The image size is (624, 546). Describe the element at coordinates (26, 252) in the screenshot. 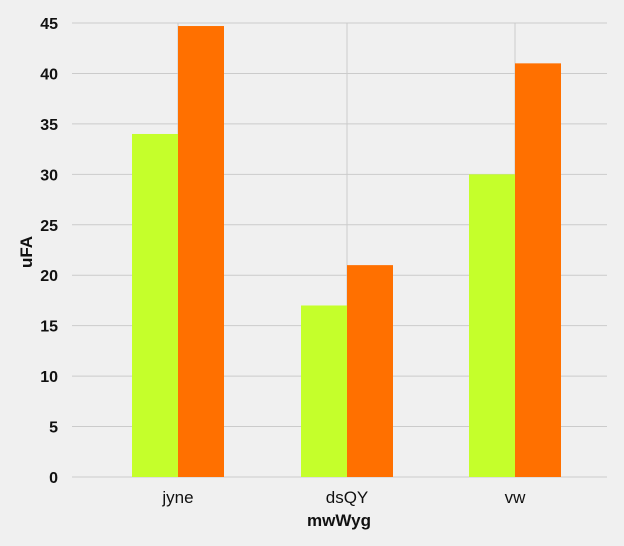

I see `y-axis-title: uFA` at that location.